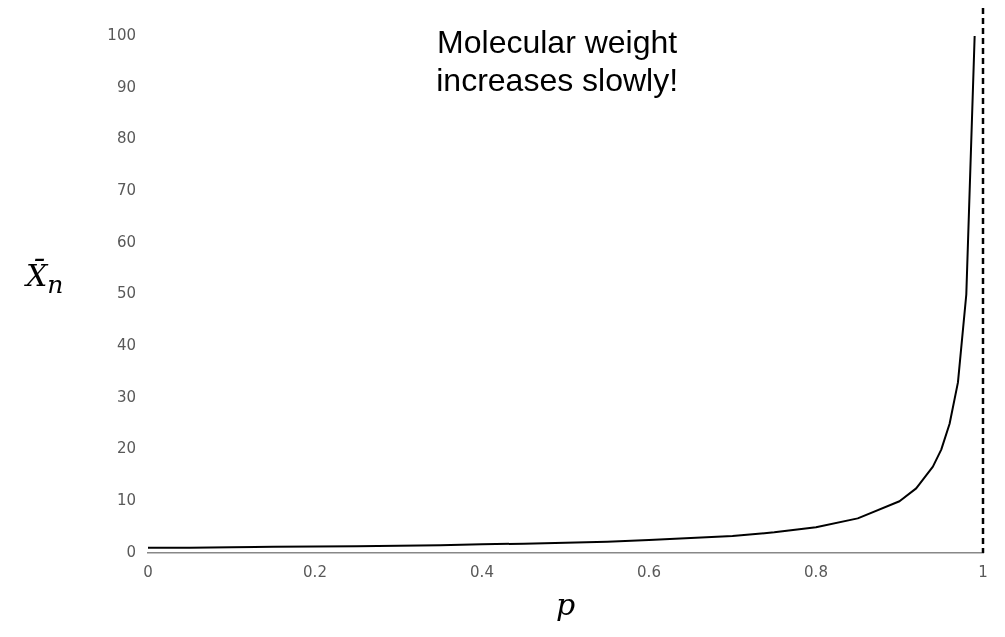 This screenshot has width=1005, height=637. I want to click on y-tick-label: 50, so click(126, 293).